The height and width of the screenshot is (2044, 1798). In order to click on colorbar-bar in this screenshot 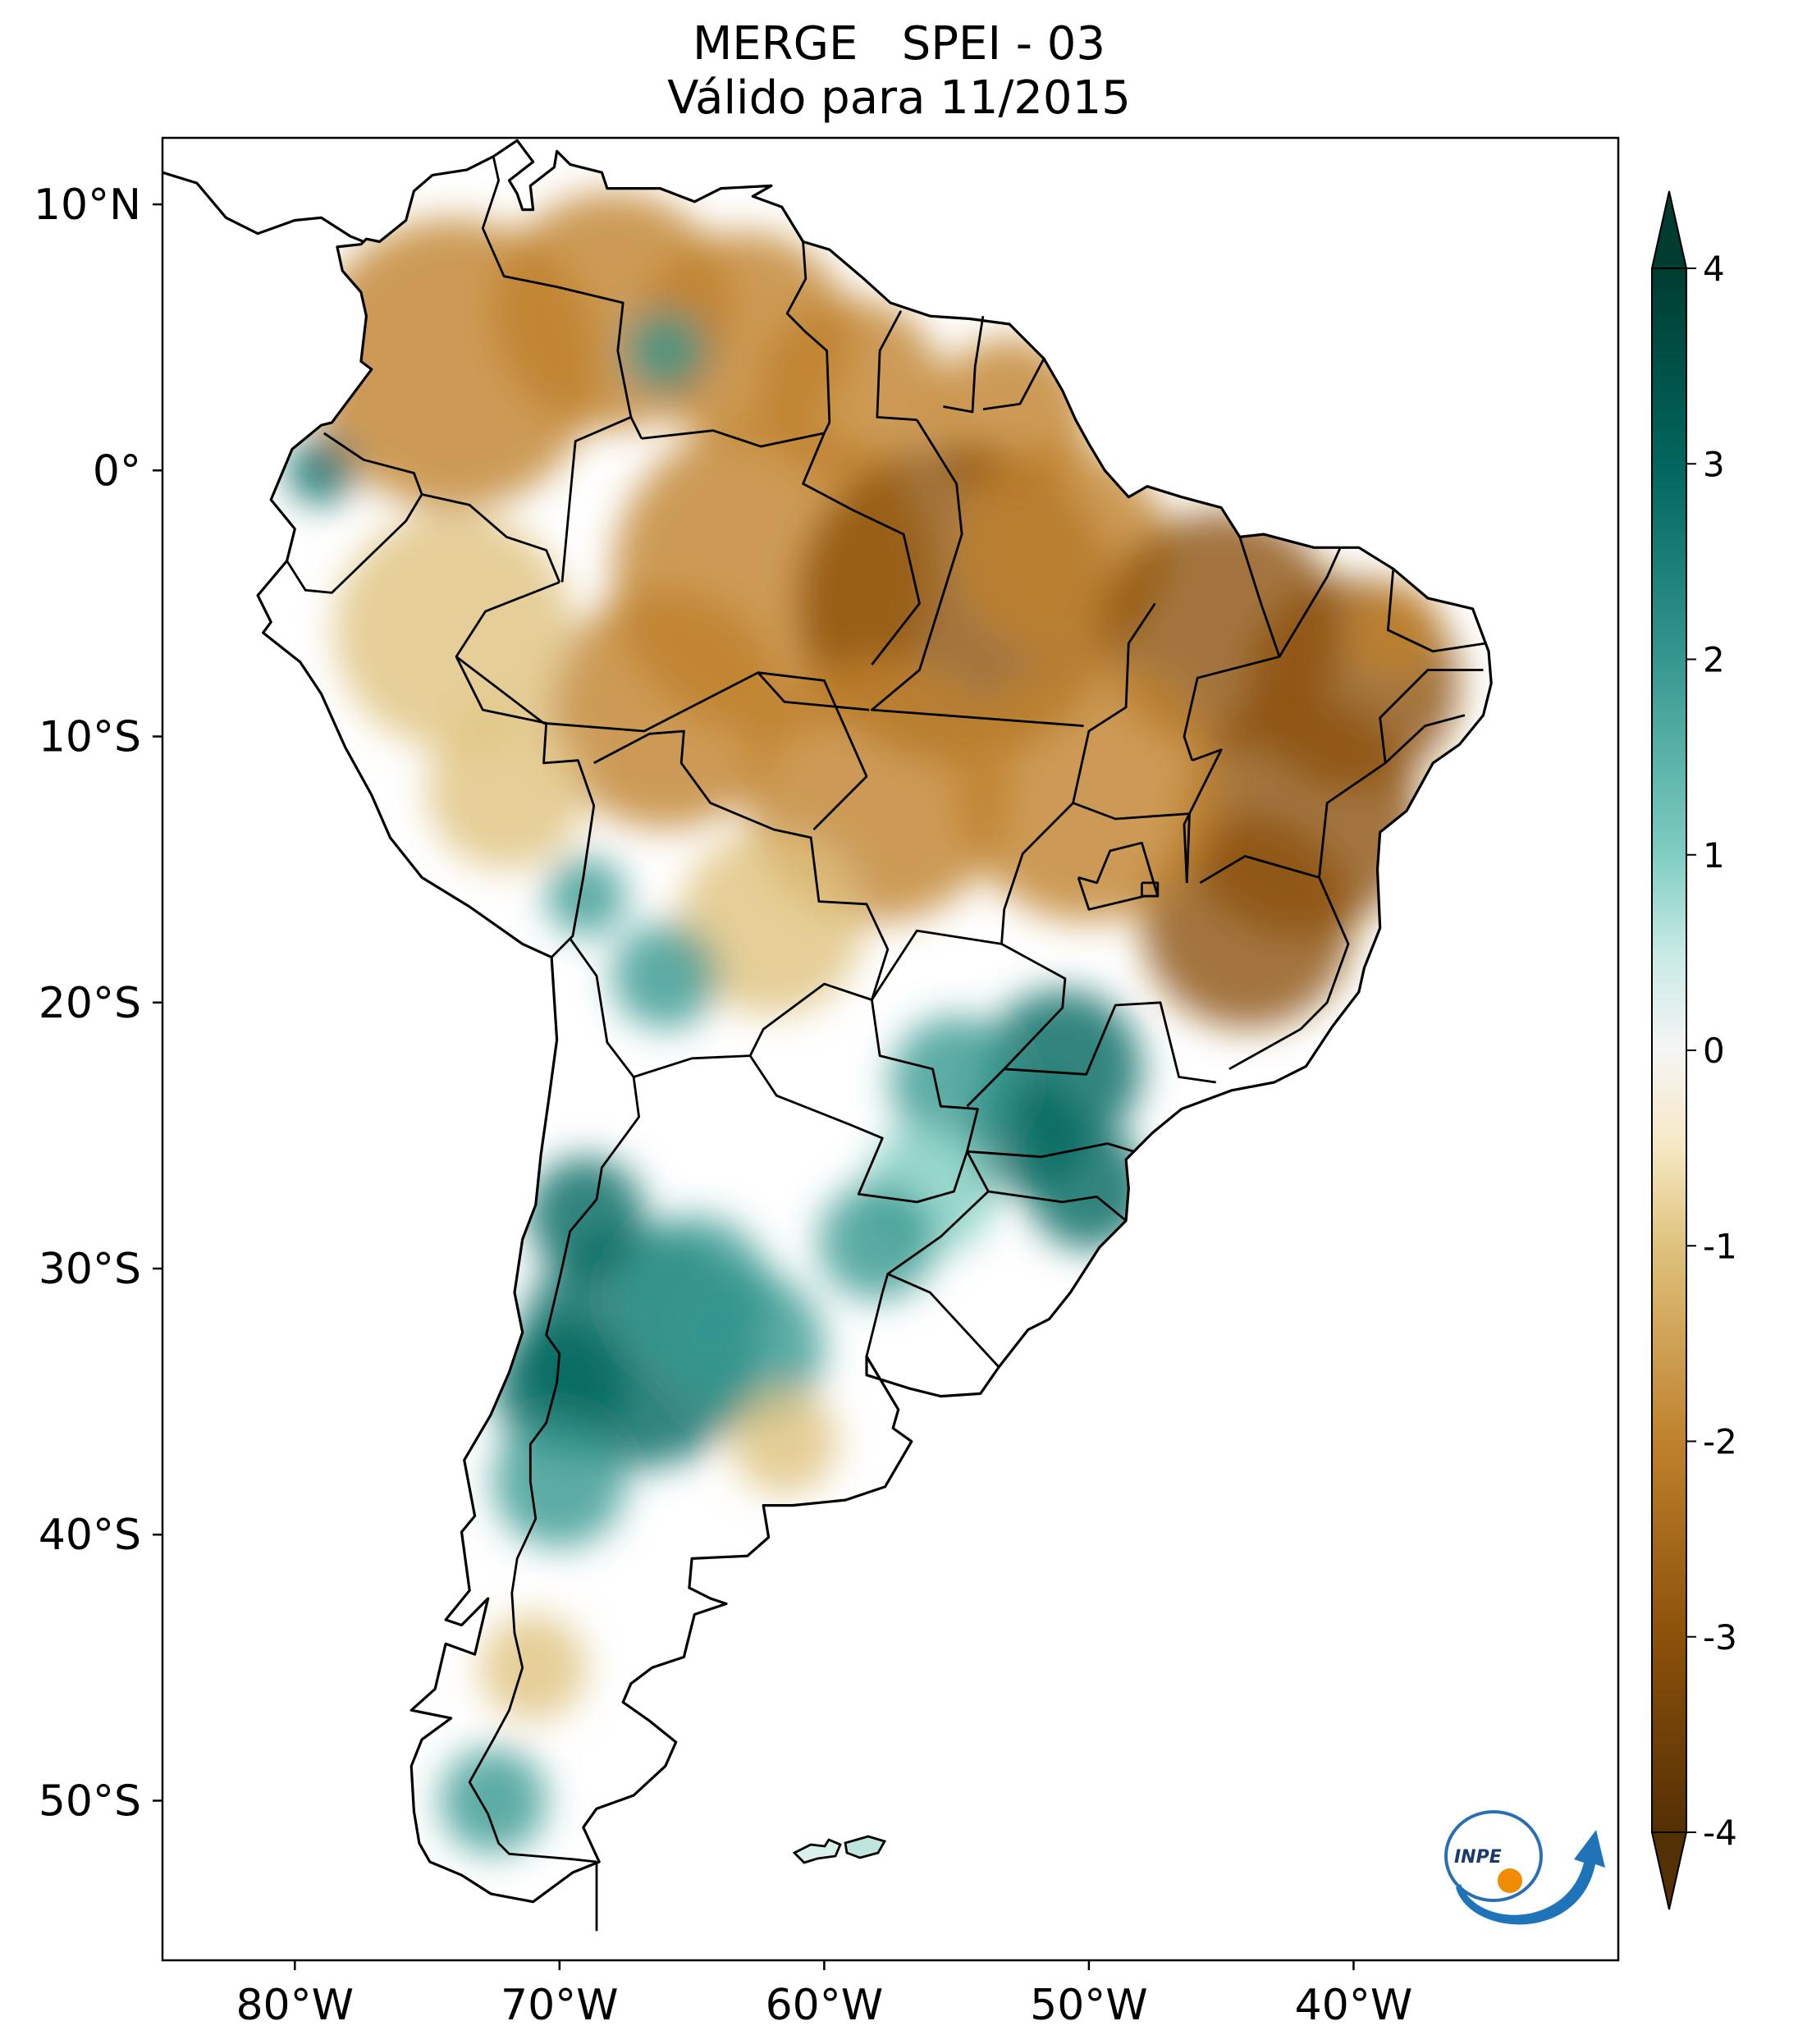, I will do `click(1669, 1050)`.